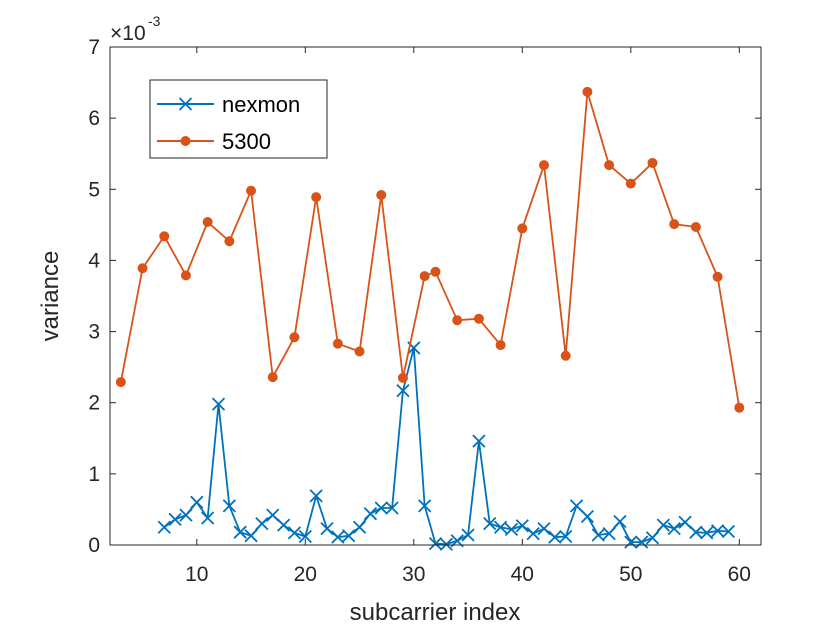 Image resolution: width=840 pixels, height=630 pixels. I want to click on x-tick-label: 20, so click(305, 574).